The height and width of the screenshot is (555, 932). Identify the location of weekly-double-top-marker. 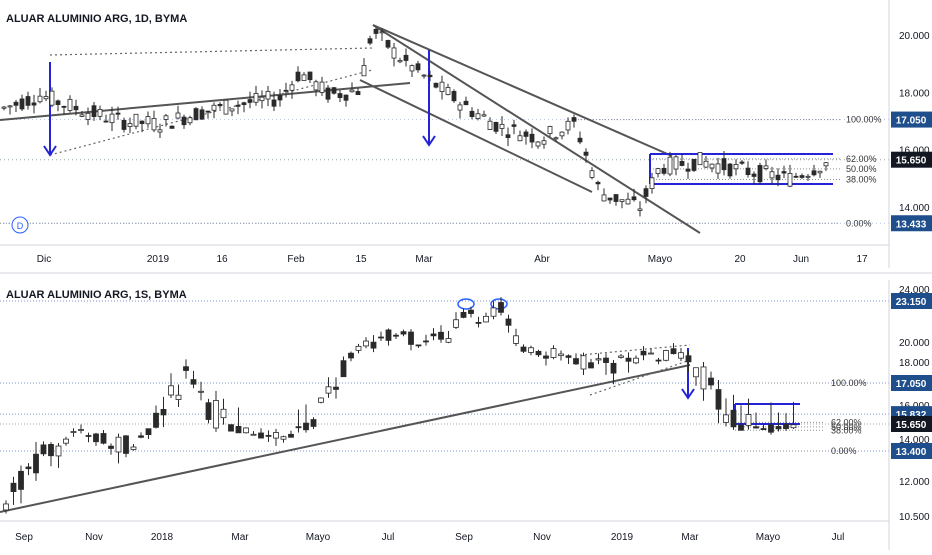
(466, 304).